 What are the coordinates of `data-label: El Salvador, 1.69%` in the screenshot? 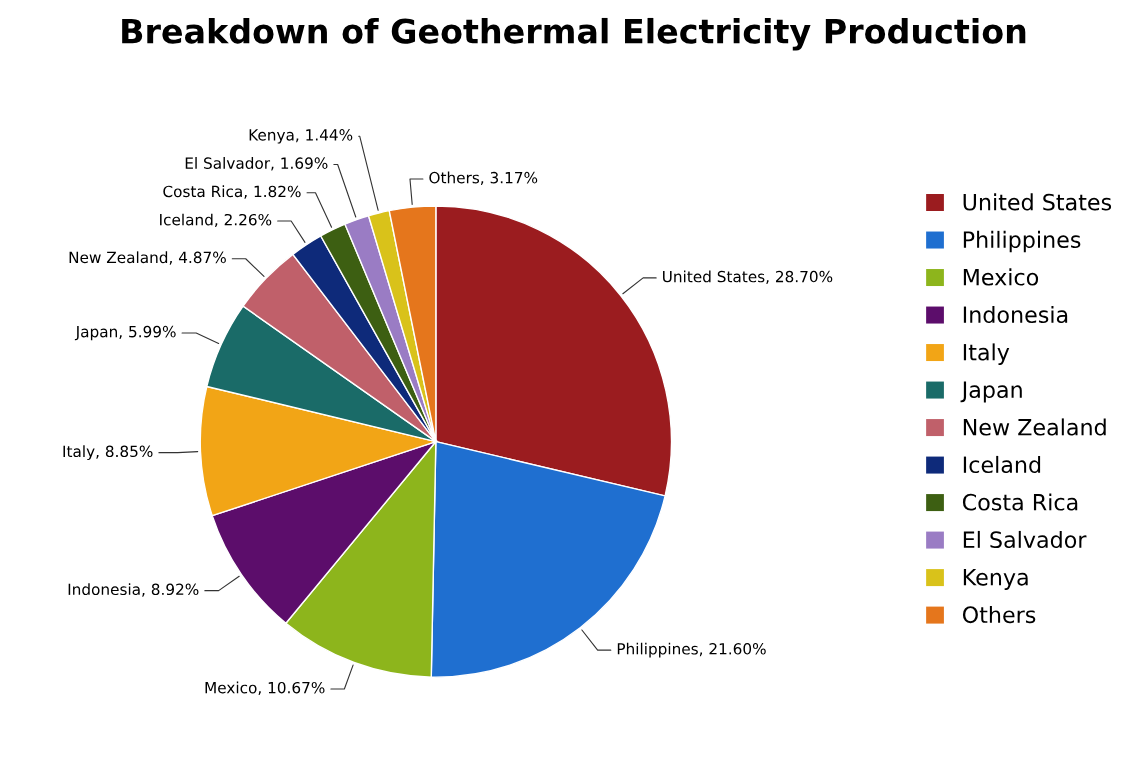 It's located at (256, 164).